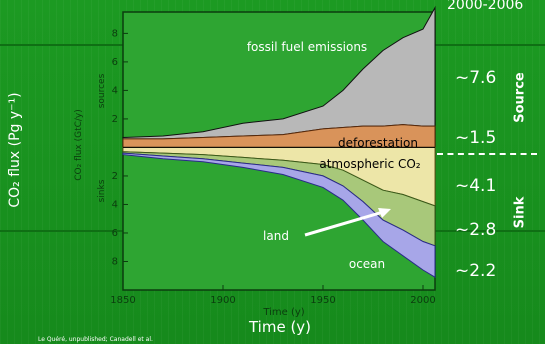 The width and height of the screenshot is (545, 344). What do you see at coordinates (476, 138) in the screenshot?
I see `right-value-deforestation: ~1.5` at bounding box center [476, 138].